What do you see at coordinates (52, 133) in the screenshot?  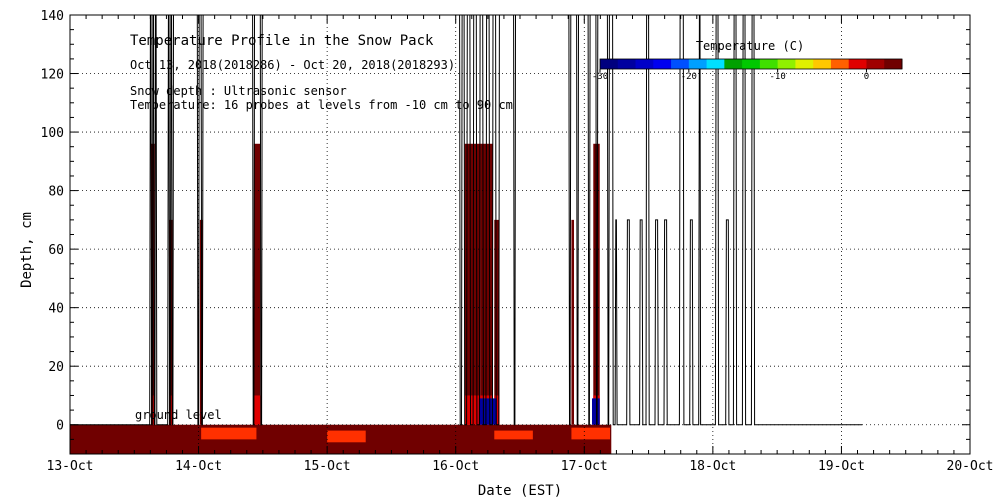 I see `y-tick-label-5: 100` at bounding box center [52, 133].